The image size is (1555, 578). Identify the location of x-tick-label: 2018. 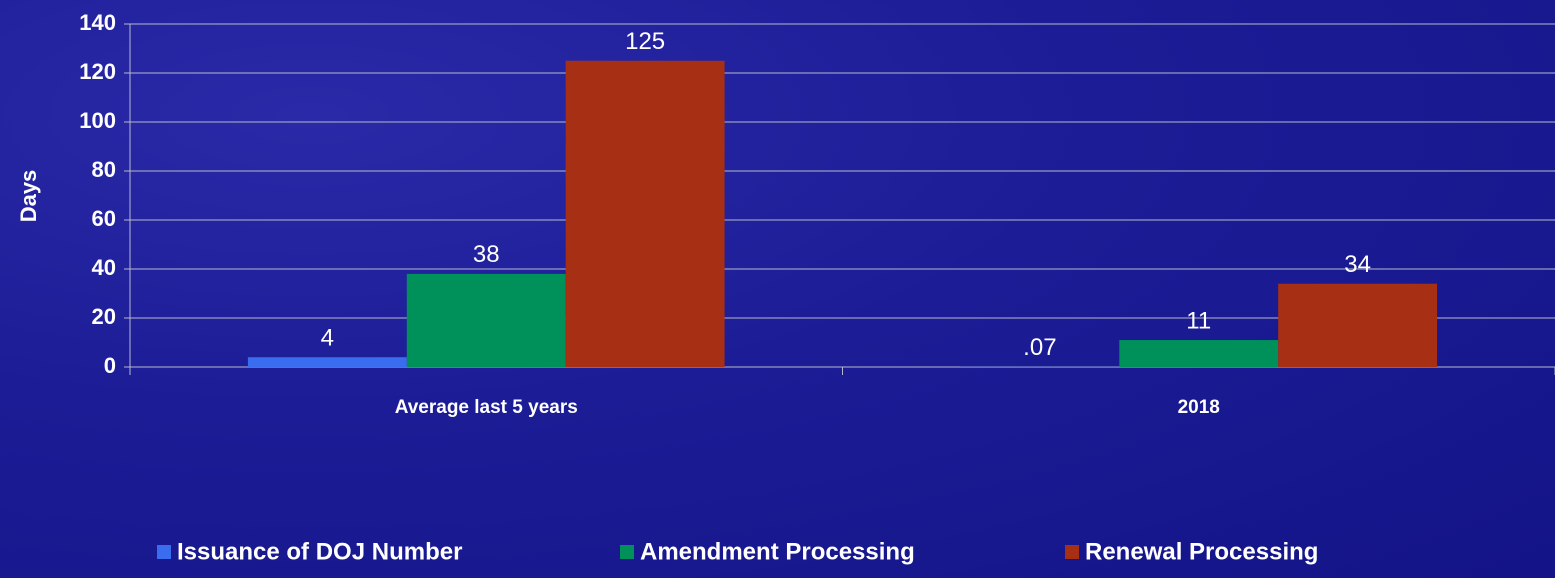
(1199, 407).